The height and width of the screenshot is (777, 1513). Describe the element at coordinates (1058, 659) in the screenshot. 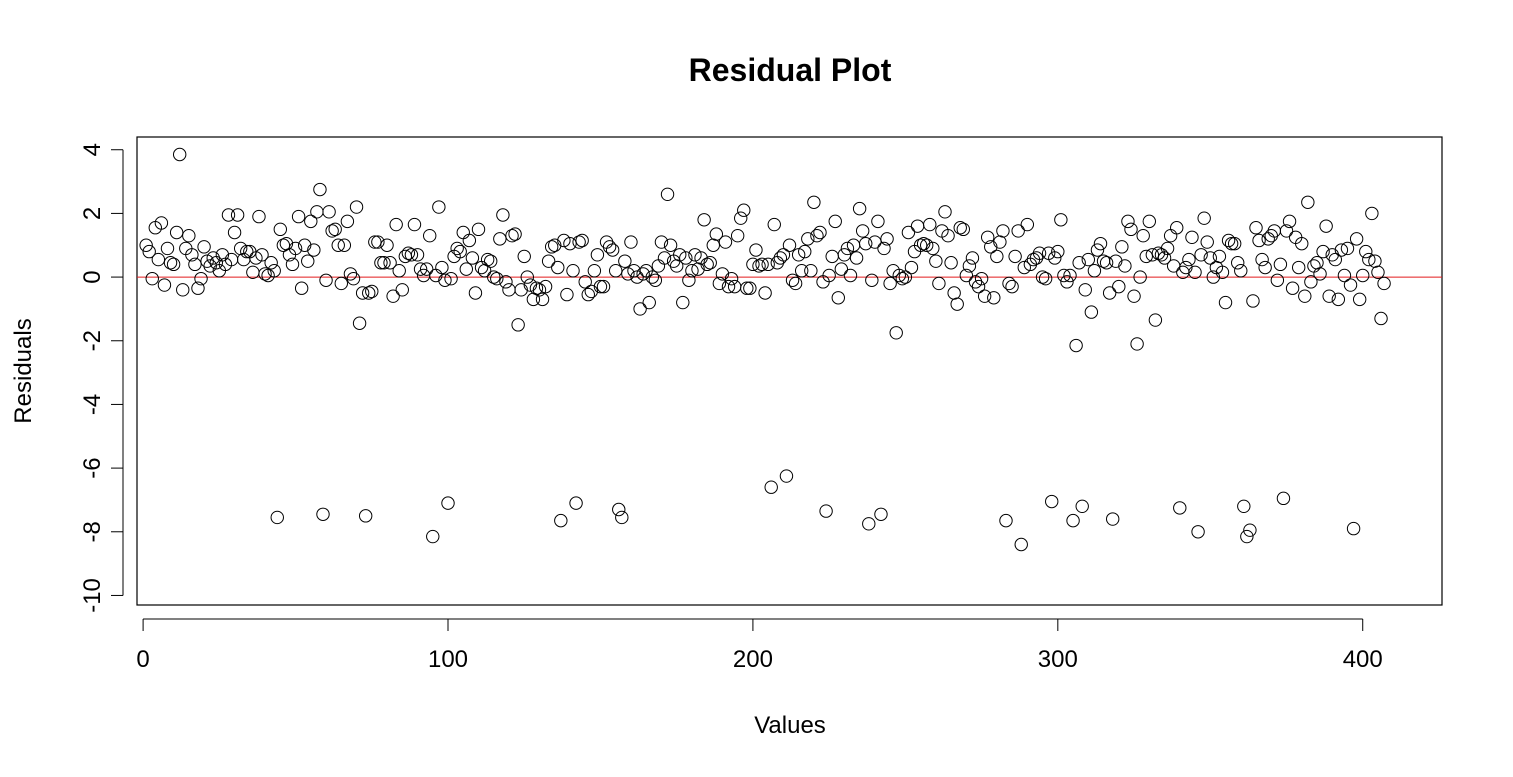

I see `x-tick-label: 300` at that location.